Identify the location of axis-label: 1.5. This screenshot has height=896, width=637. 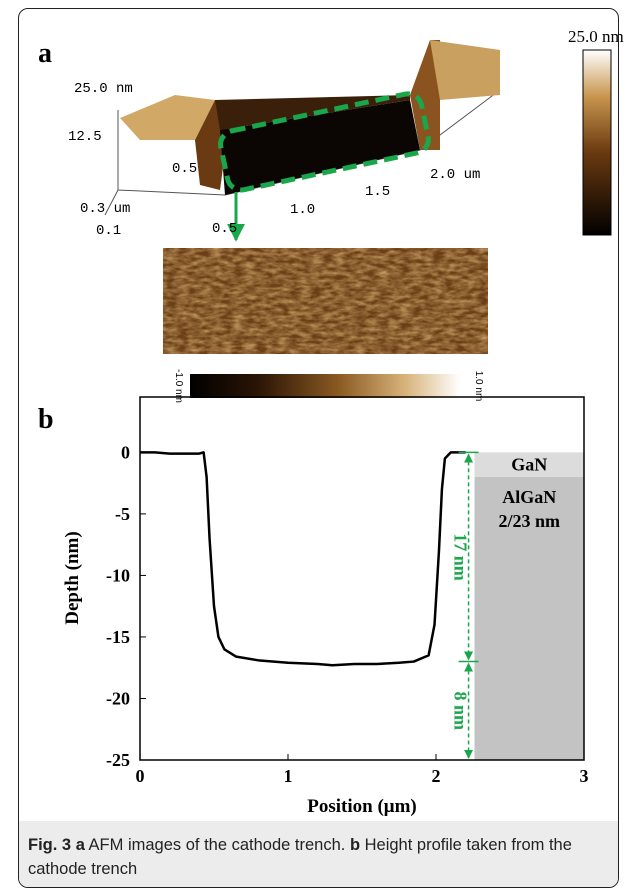
(377, 192).